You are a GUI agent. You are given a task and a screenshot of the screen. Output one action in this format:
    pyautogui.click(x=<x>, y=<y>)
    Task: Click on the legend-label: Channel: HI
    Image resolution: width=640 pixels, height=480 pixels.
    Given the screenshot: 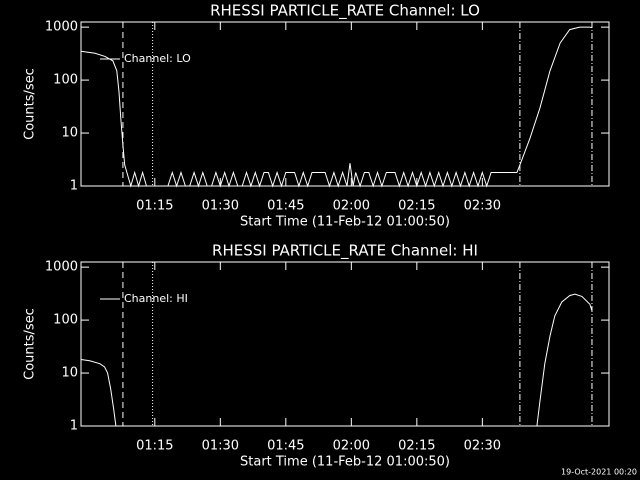 What is the action you would take?
    pyautogui.click(x=156, y=298)
    